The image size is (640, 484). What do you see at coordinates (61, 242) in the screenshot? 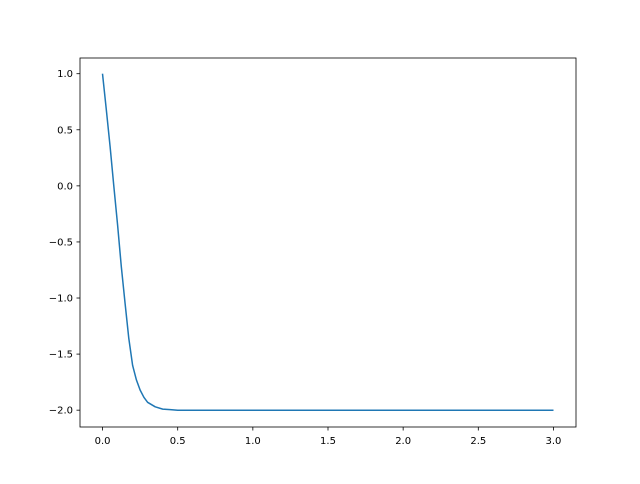
I see `y-tick-label: −0.5` at bounding box center [61, 242].